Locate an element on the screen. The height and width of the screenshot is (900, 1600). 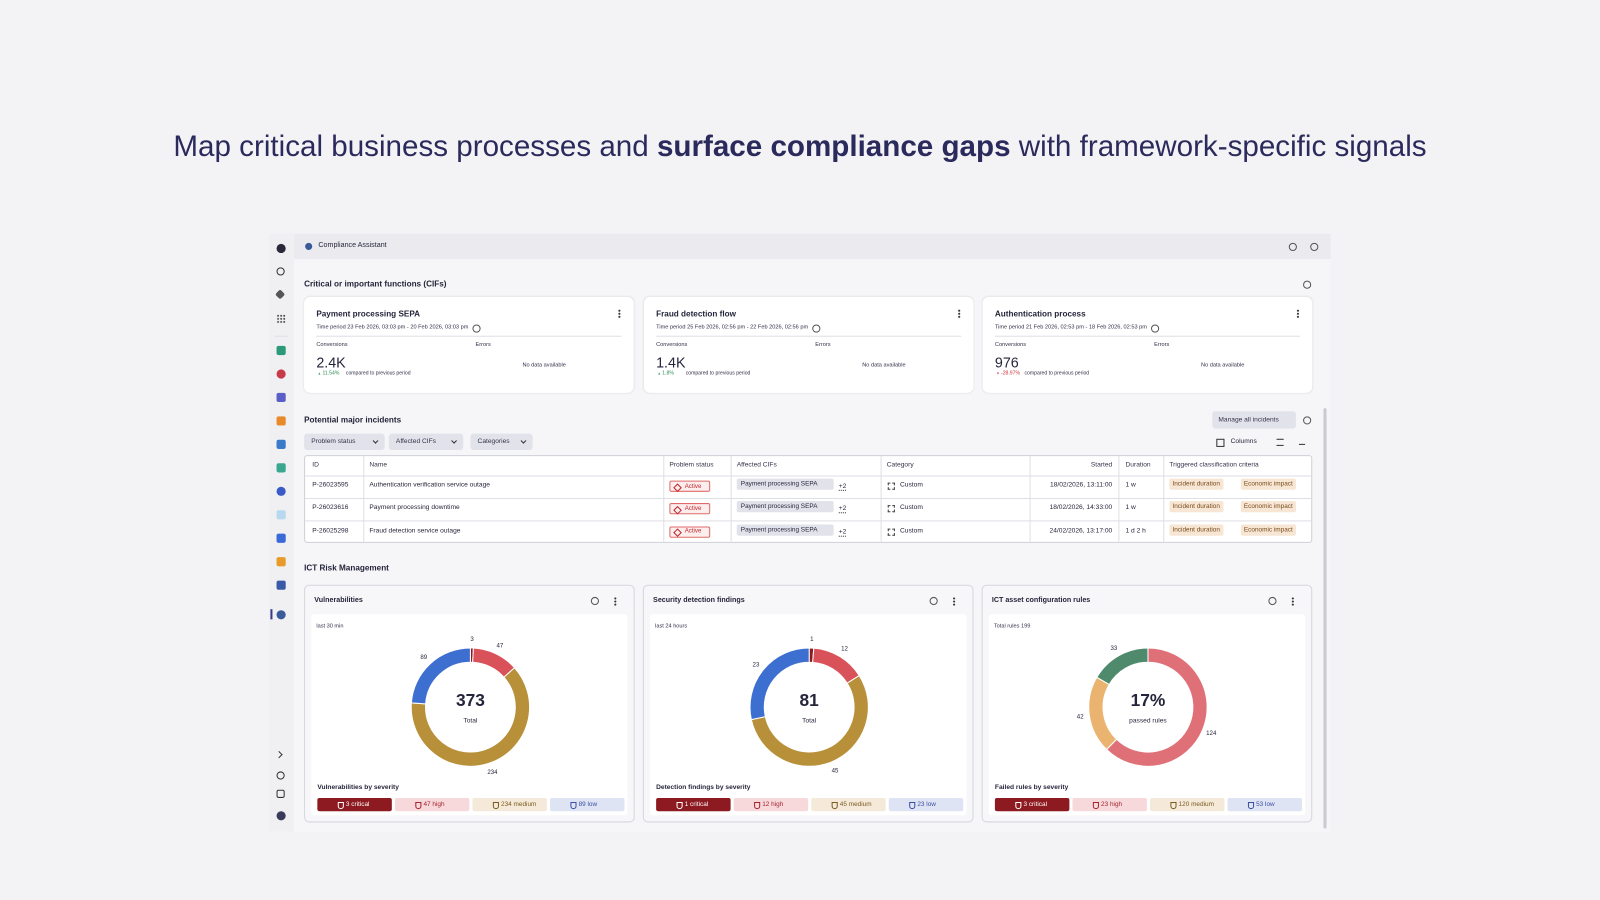
logo-icon is located at coordinates (281, 248).